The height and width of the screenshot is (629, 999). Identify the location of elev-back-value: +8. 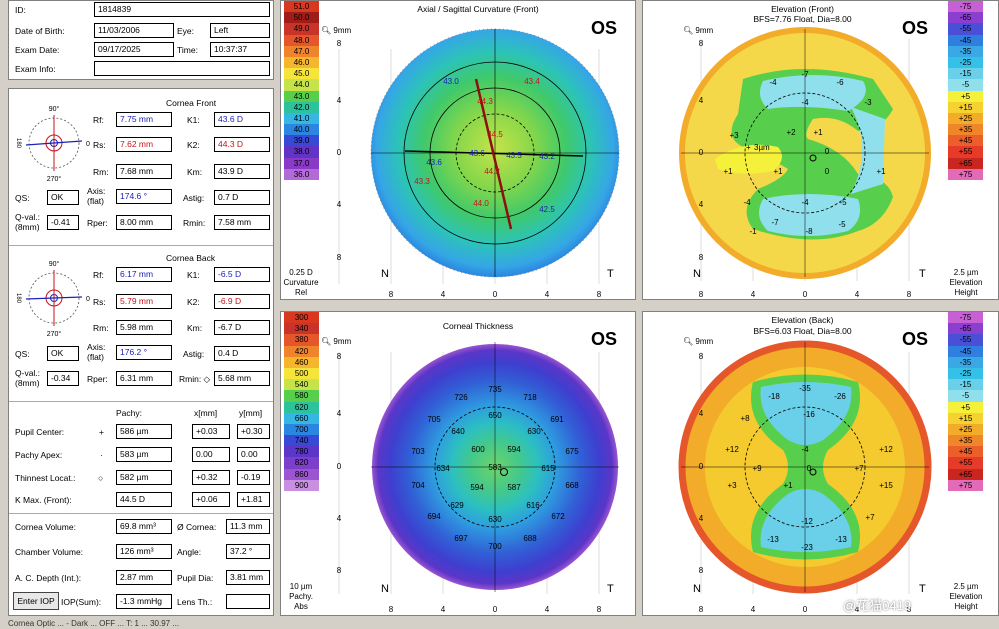
(745, 418).